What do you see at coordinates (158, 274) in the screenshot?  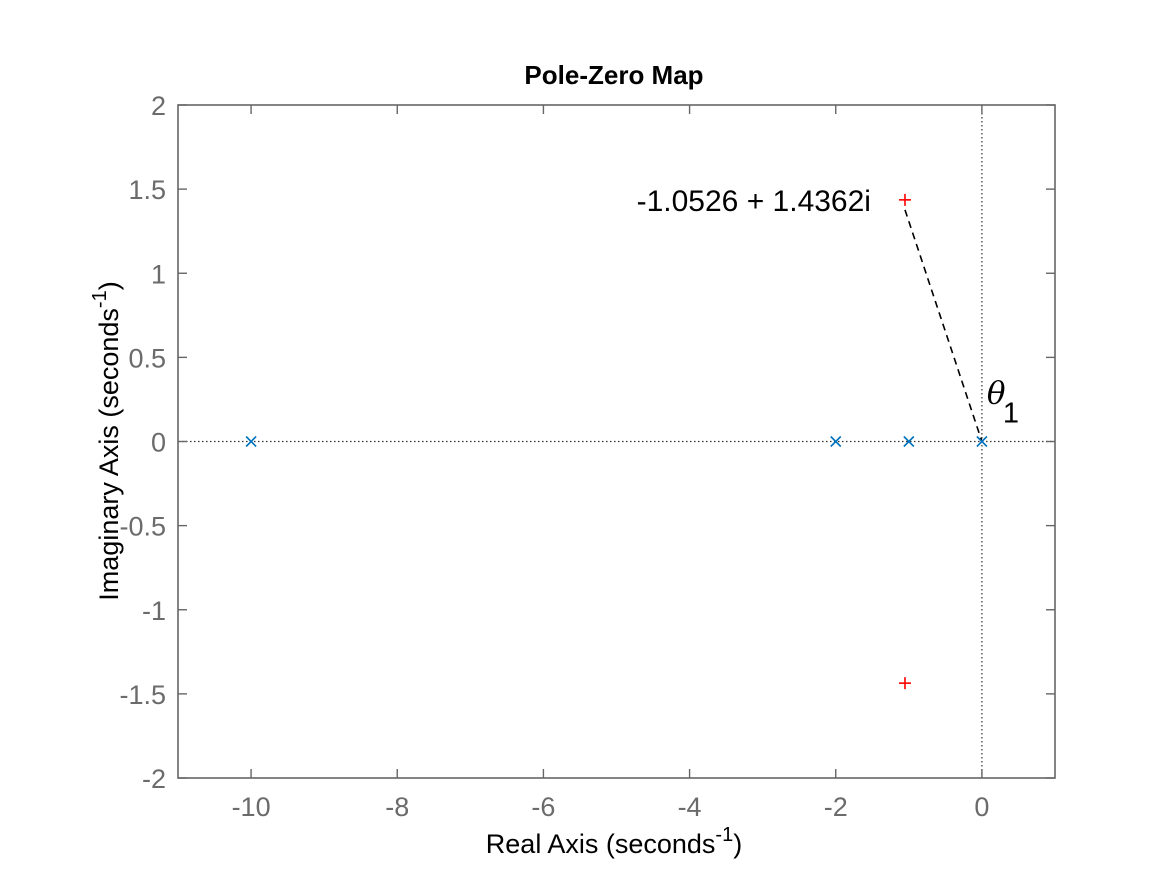 I see `y-tick-label: 1` at bounding box center [158, 274].